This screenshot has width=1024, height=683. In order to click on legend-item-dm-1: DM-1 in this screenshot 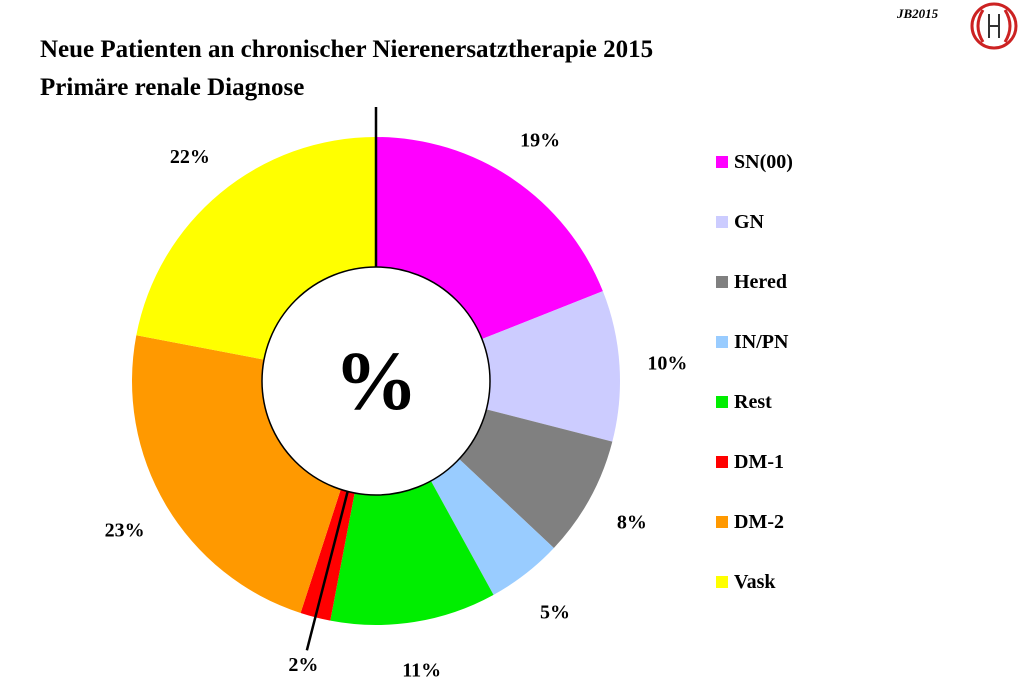, I will do `click(750, 462)`.